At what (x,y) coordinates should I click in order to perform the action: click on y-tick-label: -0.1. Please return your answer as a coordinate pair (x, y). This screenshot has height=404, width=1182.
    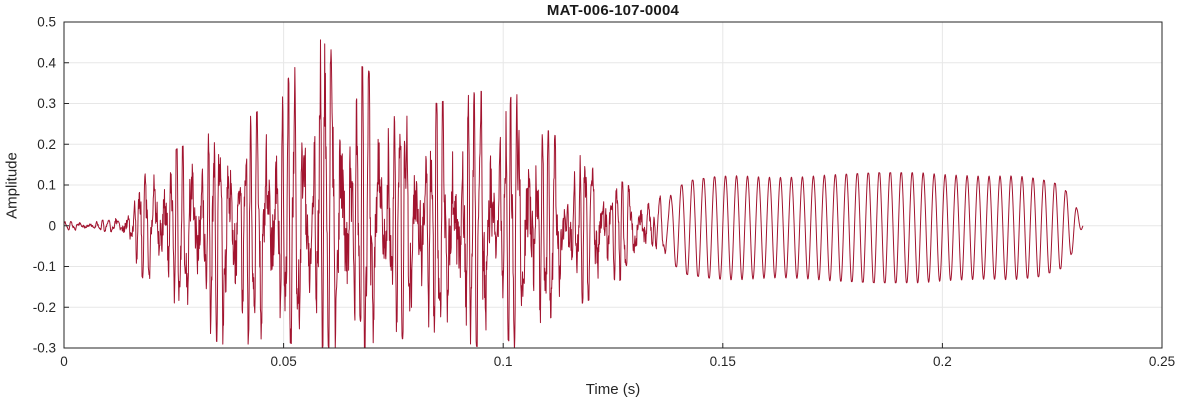
    Looking at the image, I should click on (44, 266).